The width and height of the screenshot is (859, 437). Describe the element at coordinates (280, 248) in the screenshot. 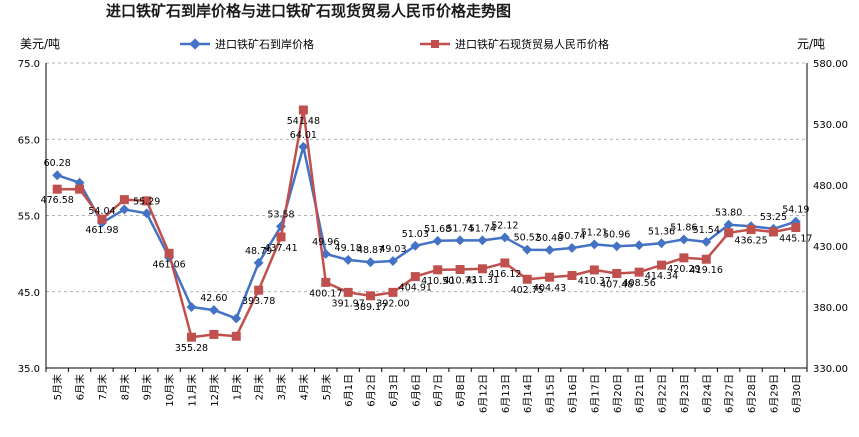

I see `series-1-data-label: 437.41` at that location.